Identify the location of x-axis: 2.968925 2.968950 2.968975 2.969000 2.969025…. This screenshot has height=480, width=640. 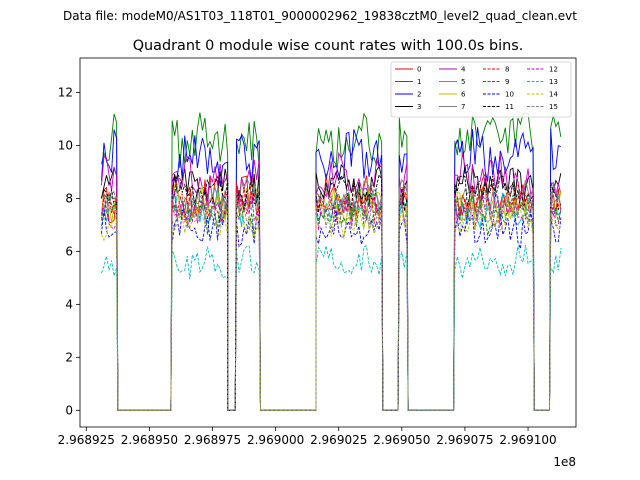
(307, 437).